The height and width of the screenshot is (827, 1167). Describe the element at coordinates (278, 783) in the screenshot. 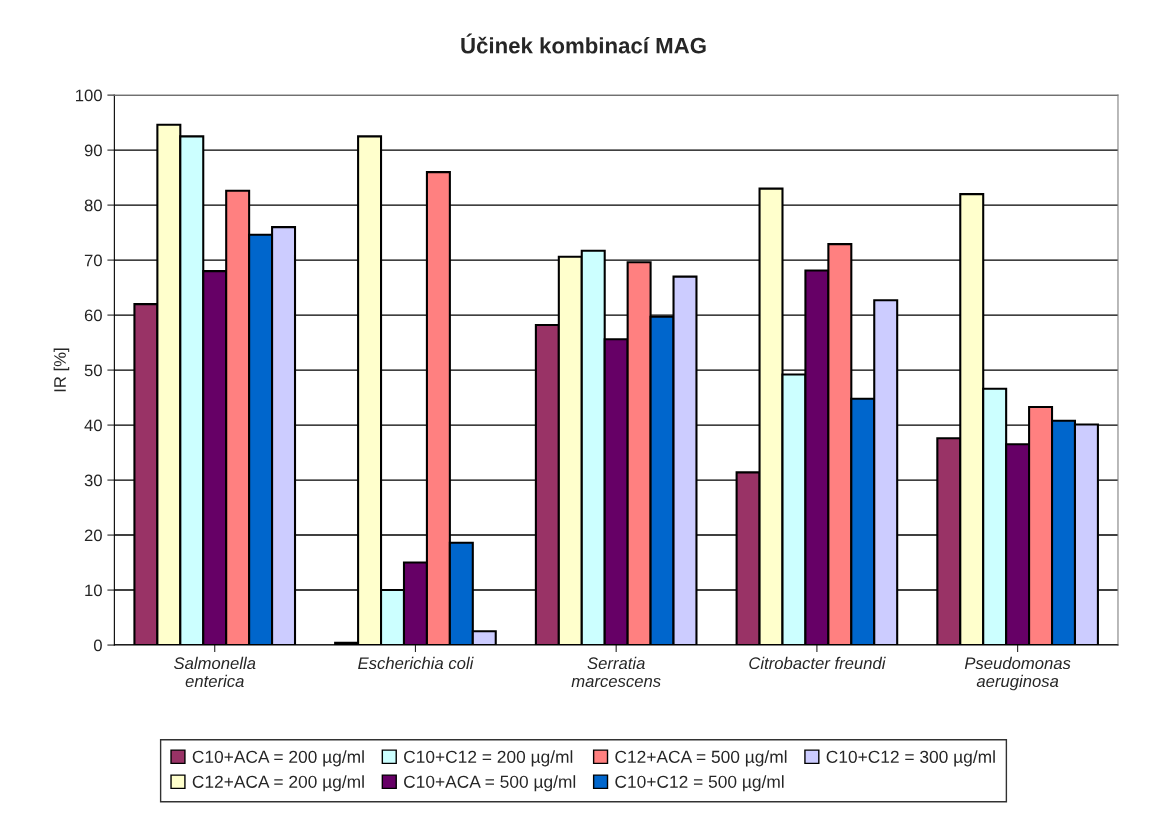

I see `legend-label: C12+ACA = 200 µg/ml` at that location.